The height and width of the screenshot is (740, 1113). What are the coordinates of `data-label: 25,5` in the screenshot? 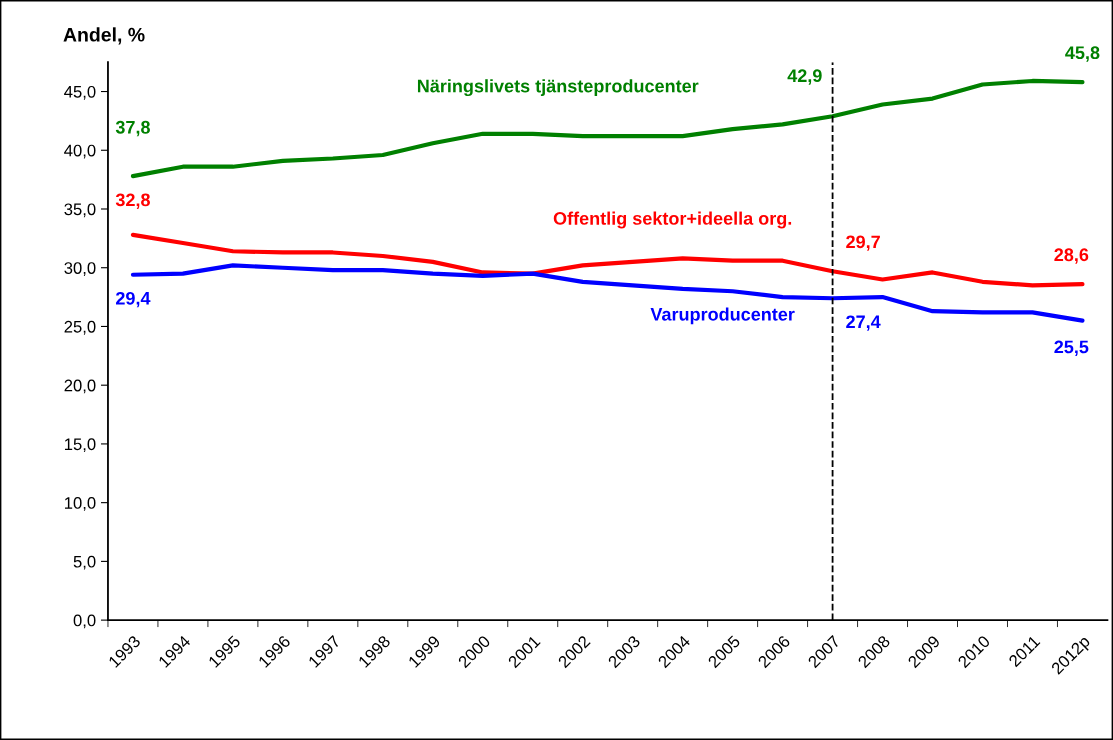 It's located at (1071, 348).